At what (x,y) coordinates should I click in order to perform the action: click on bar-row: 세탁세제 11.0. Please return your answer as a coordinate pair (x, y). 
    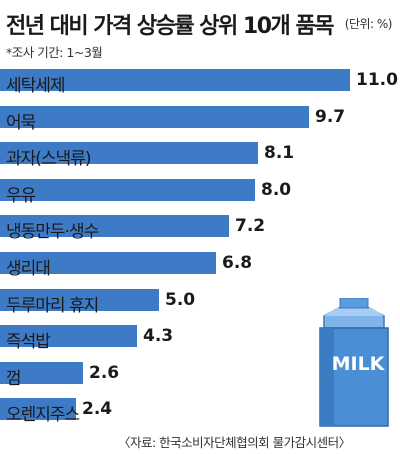
    Looking at the image, I should click on (200, 85).